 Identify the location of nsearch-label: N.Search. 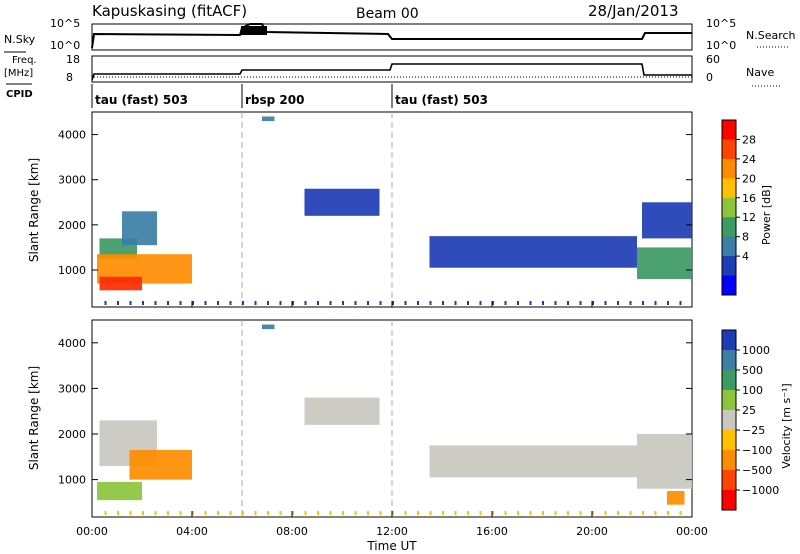
(771, 35).